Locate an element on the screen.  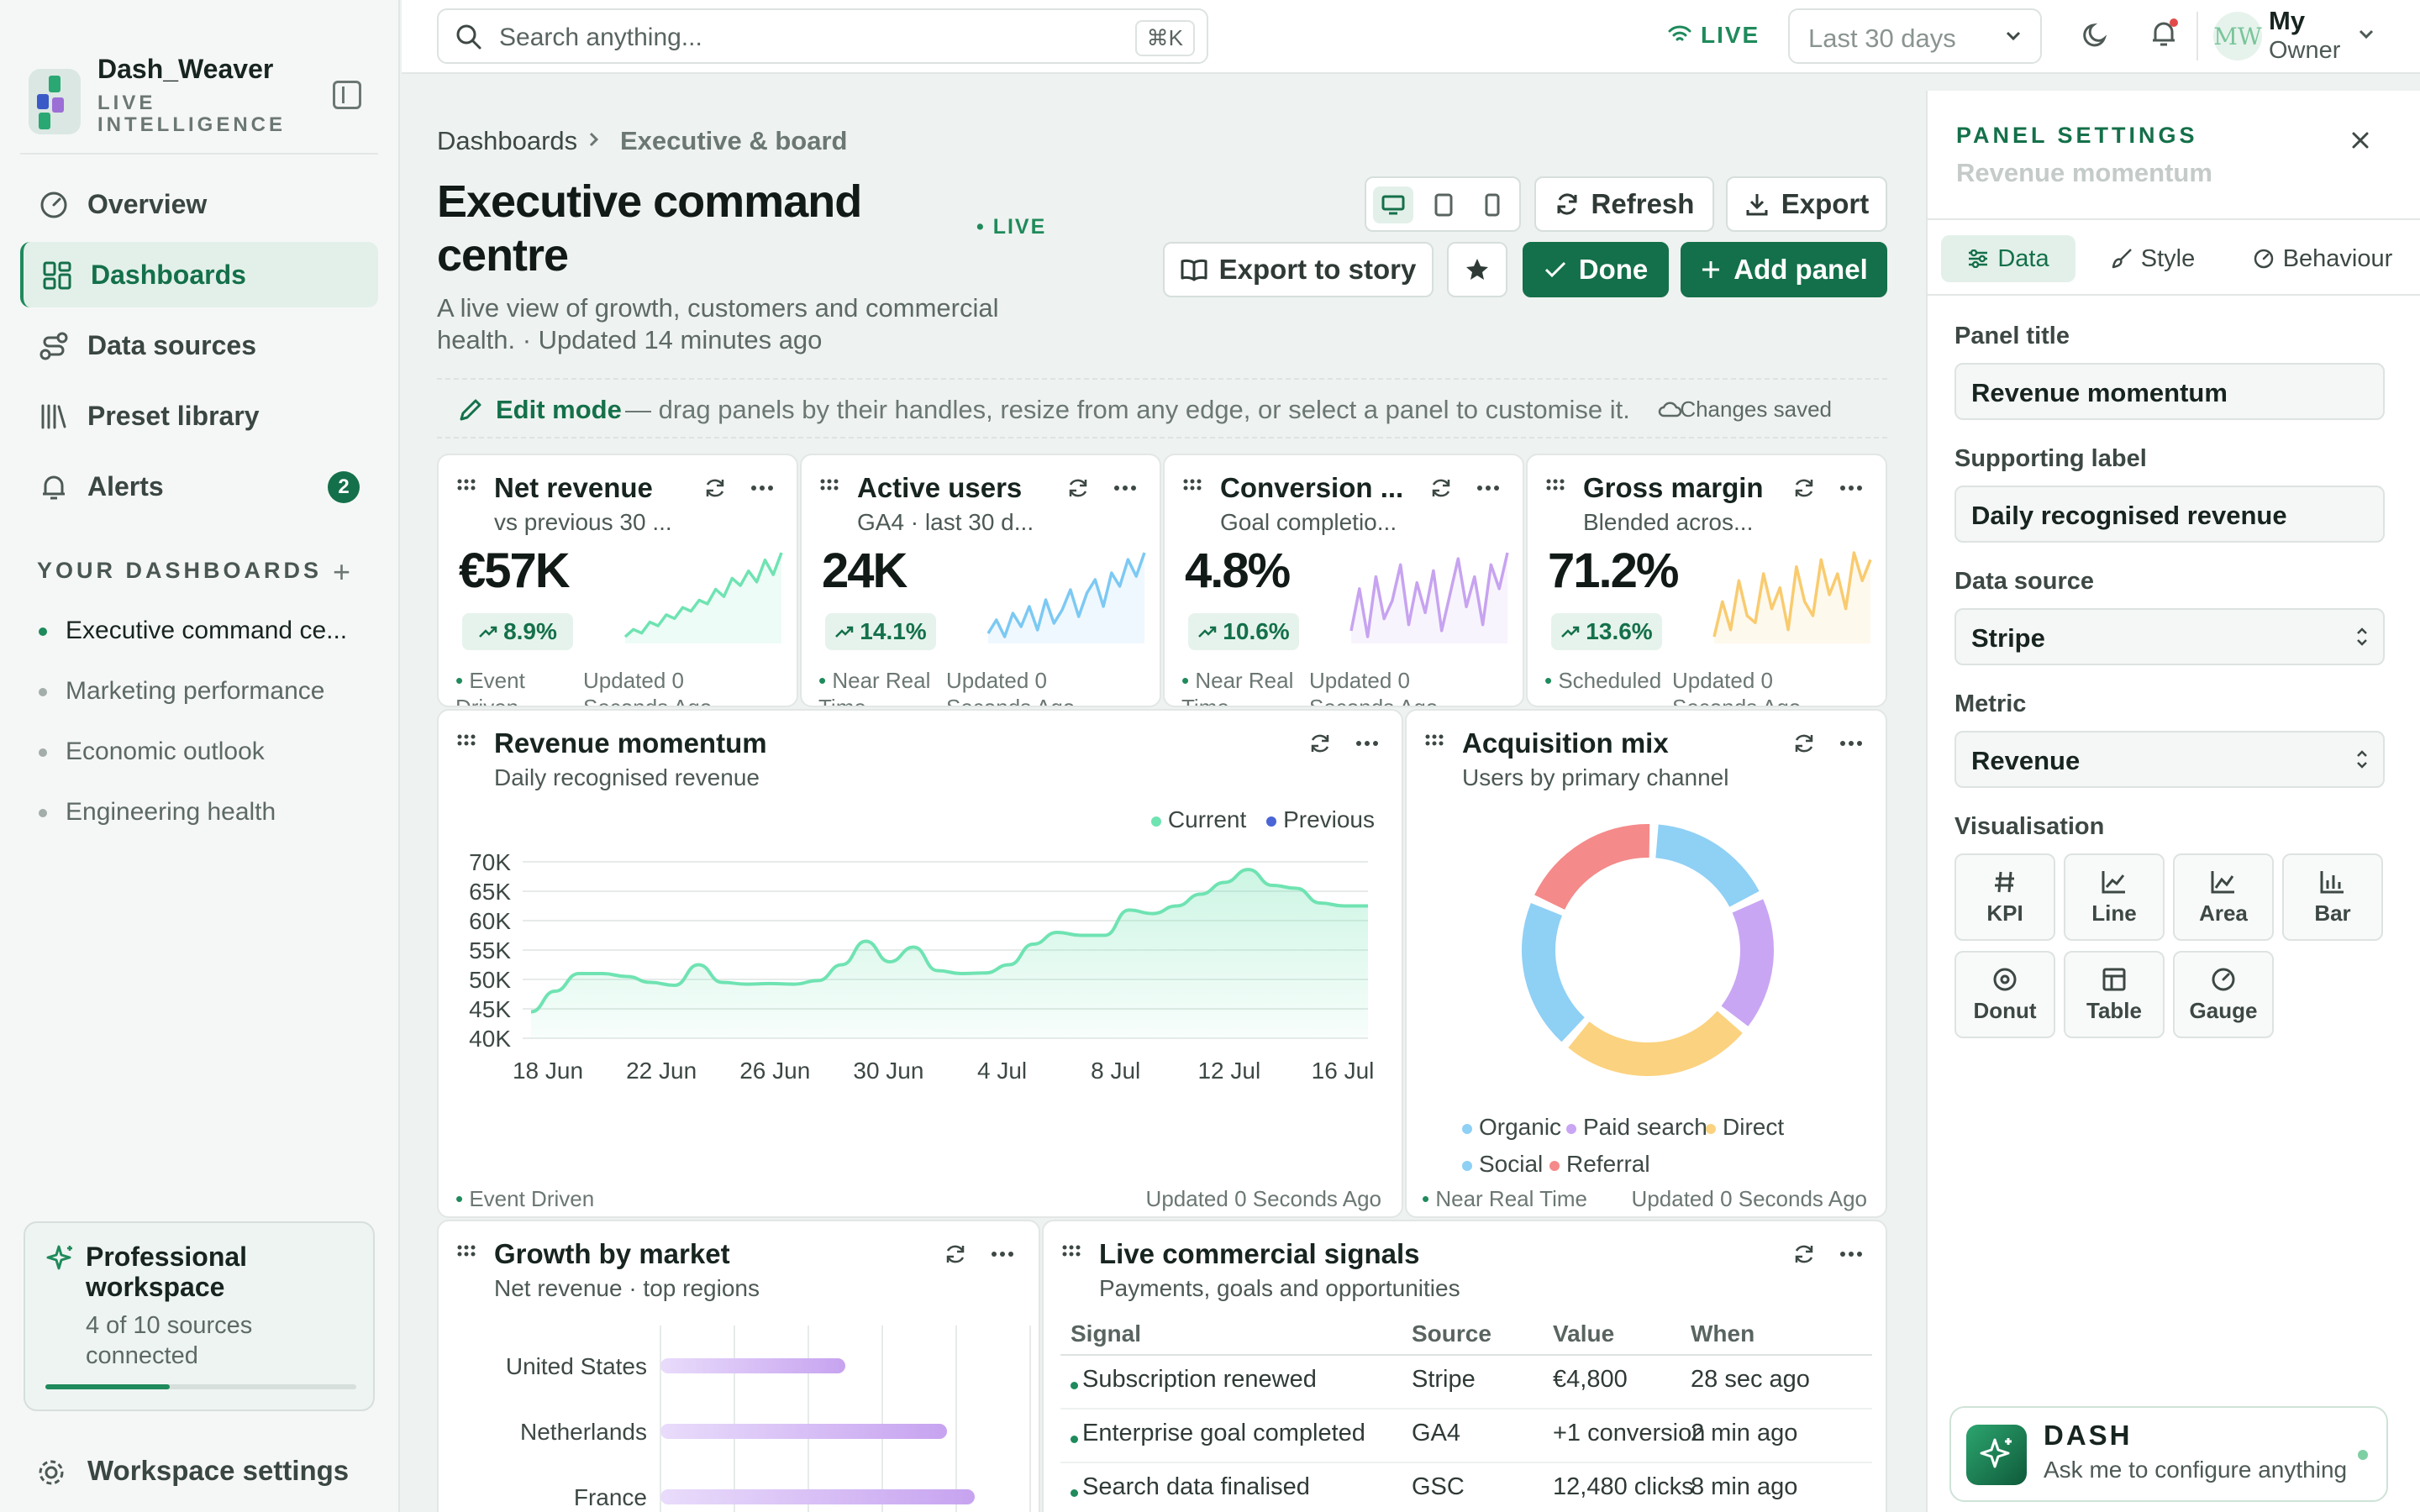
favorite-button is located at coordinates (1477, 269).